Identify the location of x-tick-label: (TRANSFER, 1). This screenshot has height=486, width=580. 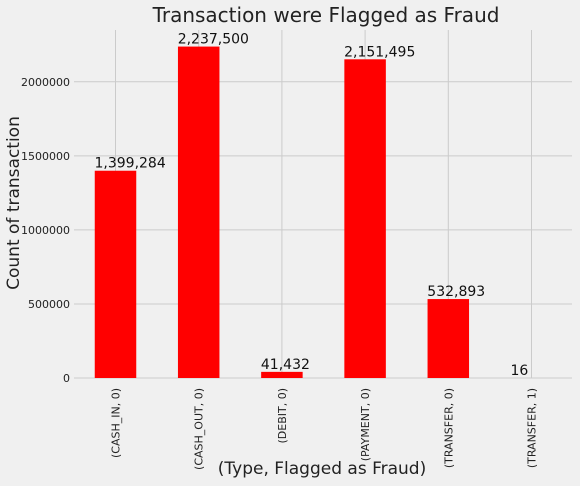
(532, 428).